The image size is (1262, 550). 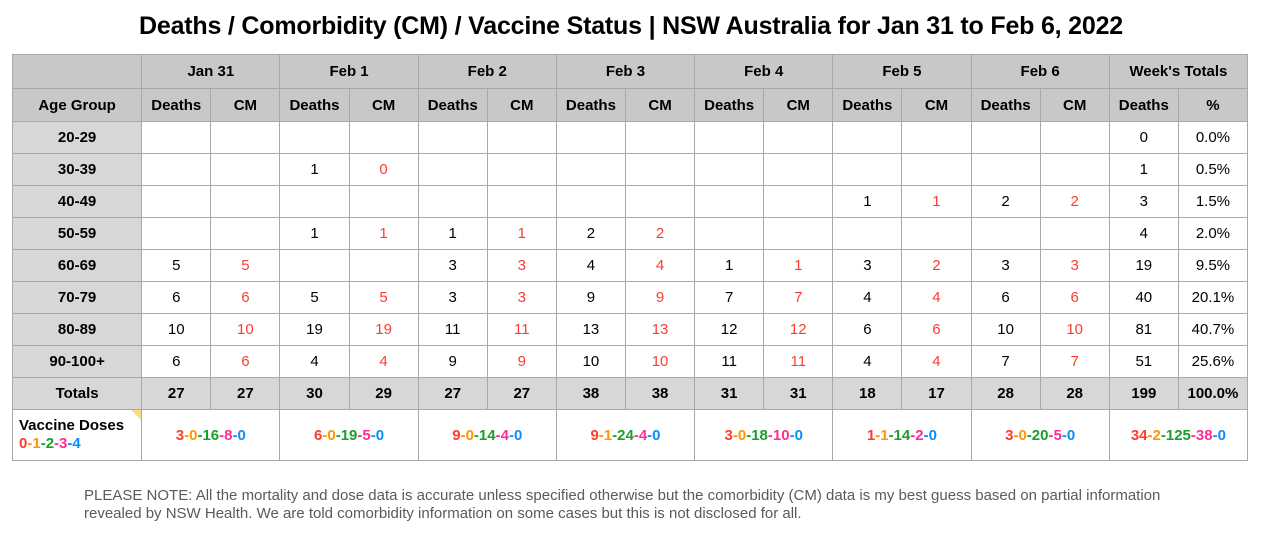 What do you see at coordinates (590, 265) in the screenshot?
I see `deaths-cell: 4` at bounding box center [590, 265].